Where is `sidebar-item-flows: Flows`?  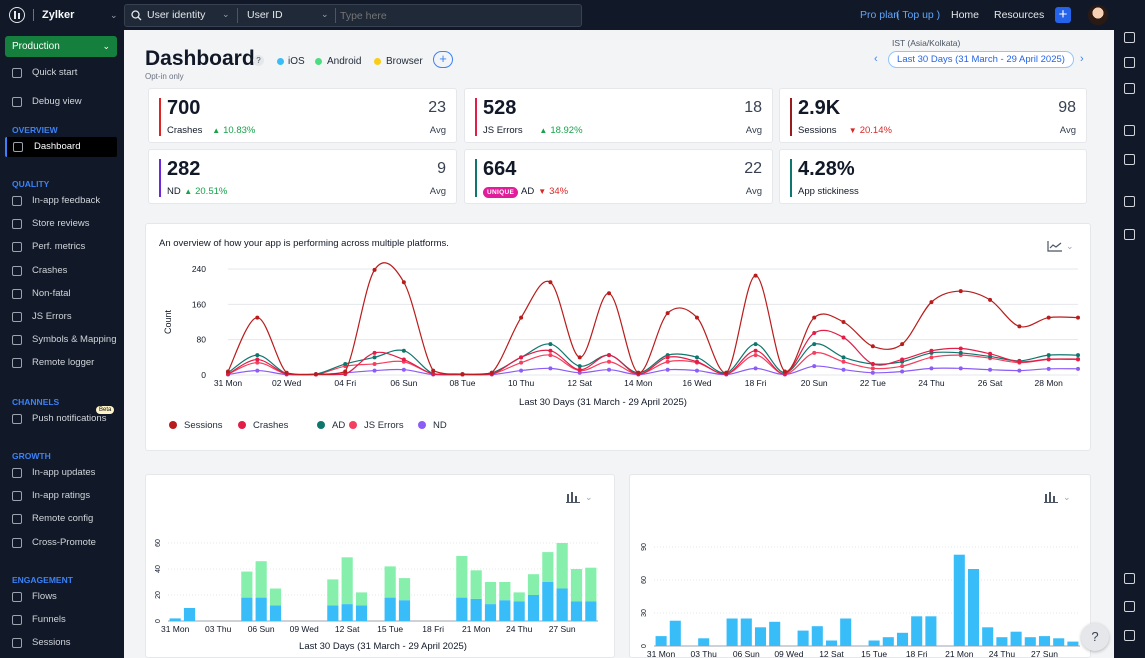
sidebar-item-flows: Flows is located at coordinates (62, 597).